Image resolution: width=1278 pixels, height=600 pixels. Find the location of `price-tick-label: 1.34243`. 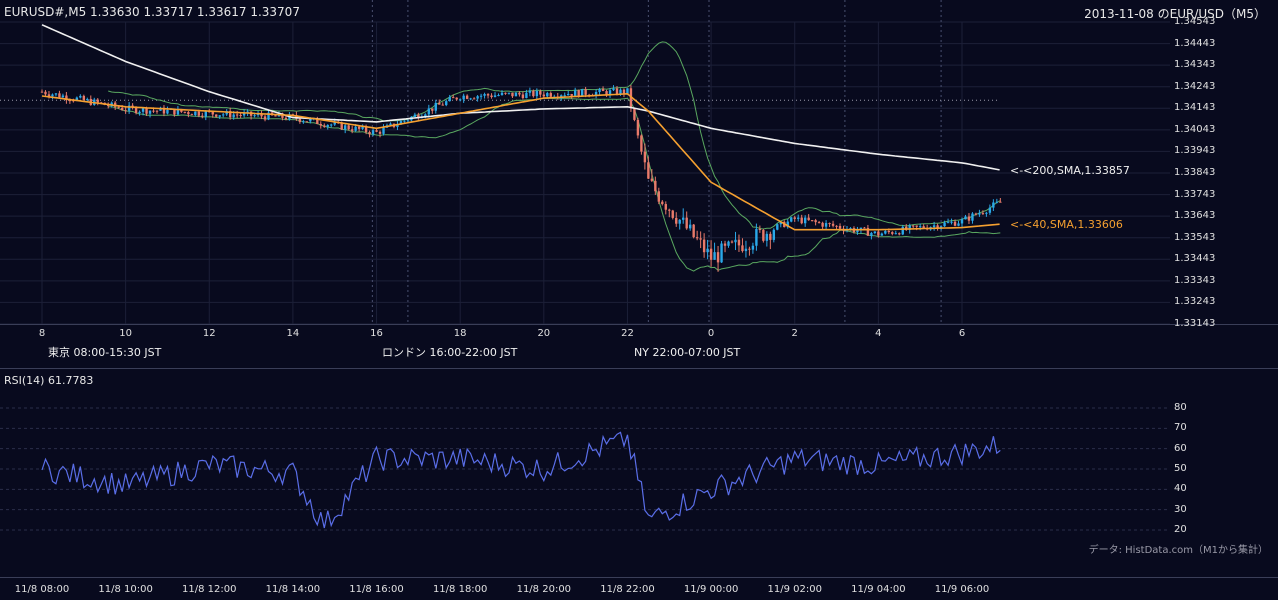

price-tick-label: 1.34243 is located at coordinates (1195, 86).